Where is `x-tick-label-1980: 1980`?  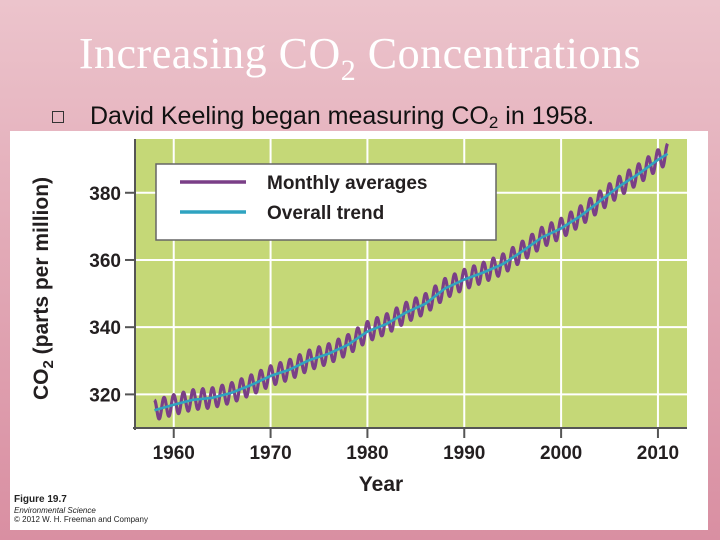 x-tick-label-1980: 1980 is located at coordinates (367, 453).